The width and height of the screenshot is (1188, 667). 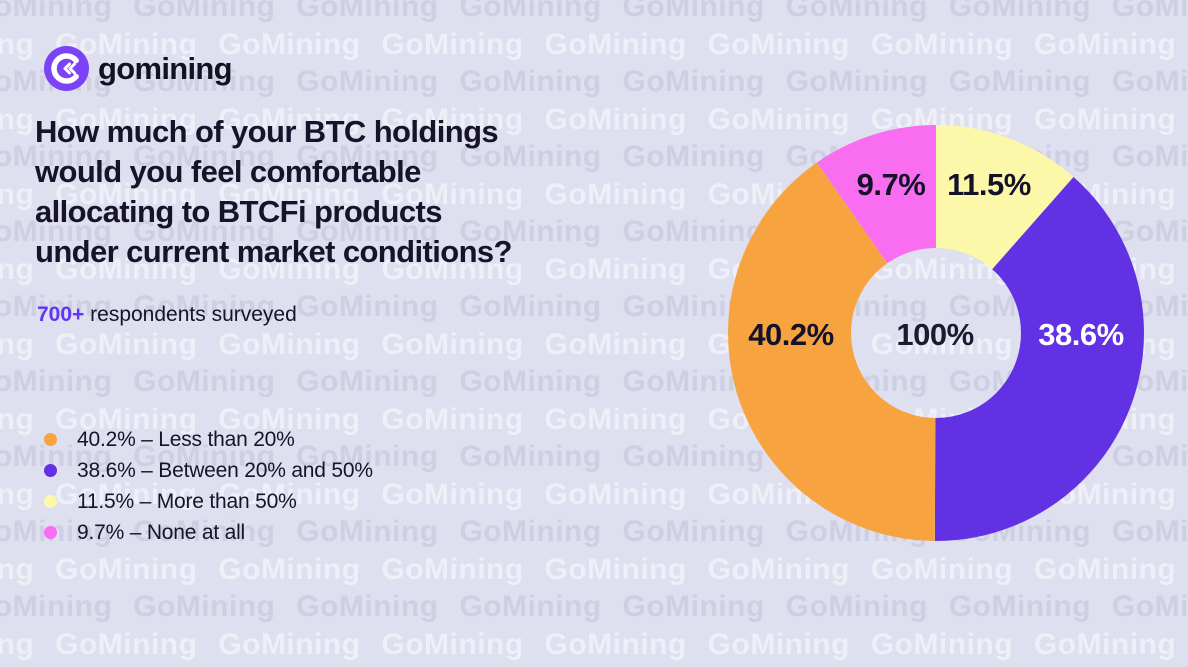 I want to click on slice-value-label: 40.2%, so click(x=791, y=334).